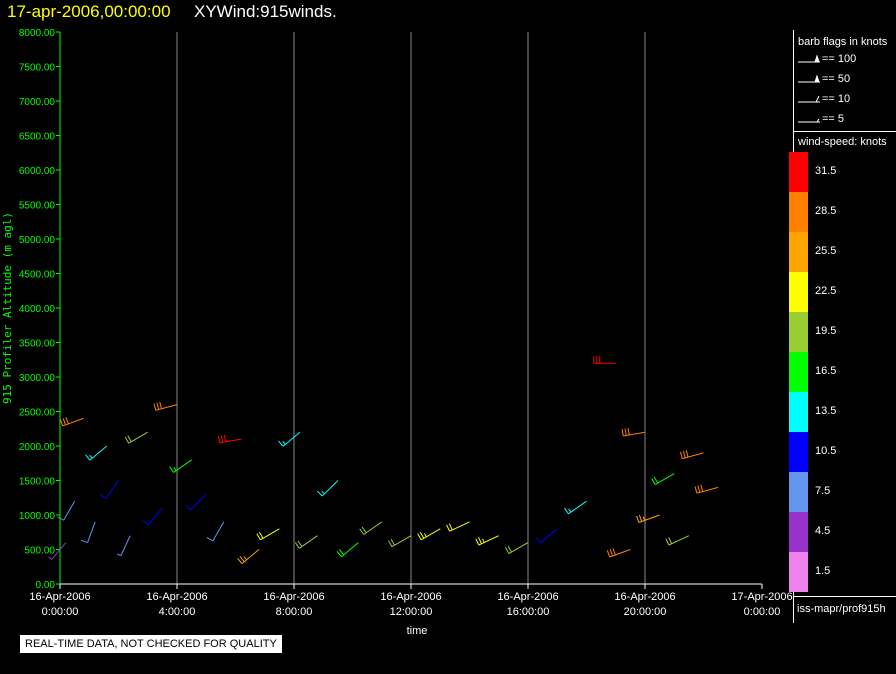 This screenshot has width=896, height=674. Describe the element at coordinates (37, 413) in the screenshot. I see `y-tick-label: 2500.00` at that location.